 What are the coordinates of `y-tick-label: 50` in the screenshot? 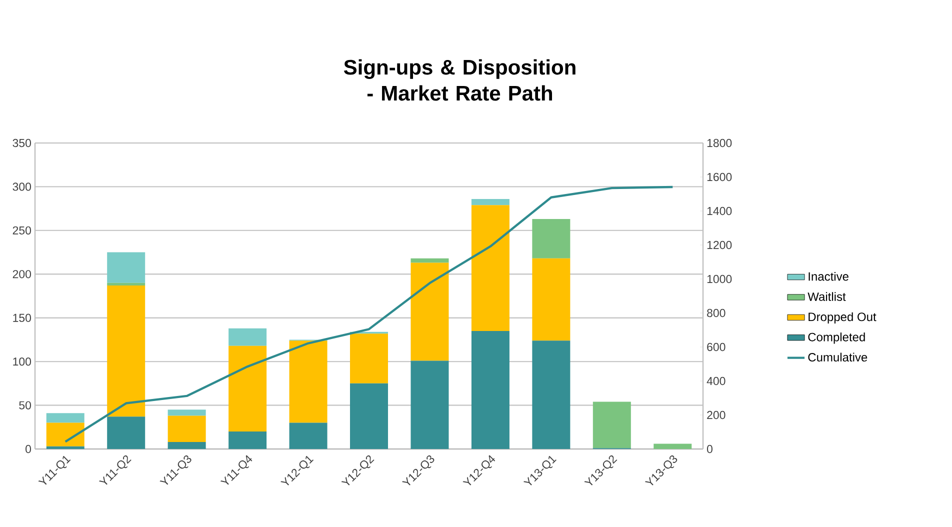 It's located at (25, 405).